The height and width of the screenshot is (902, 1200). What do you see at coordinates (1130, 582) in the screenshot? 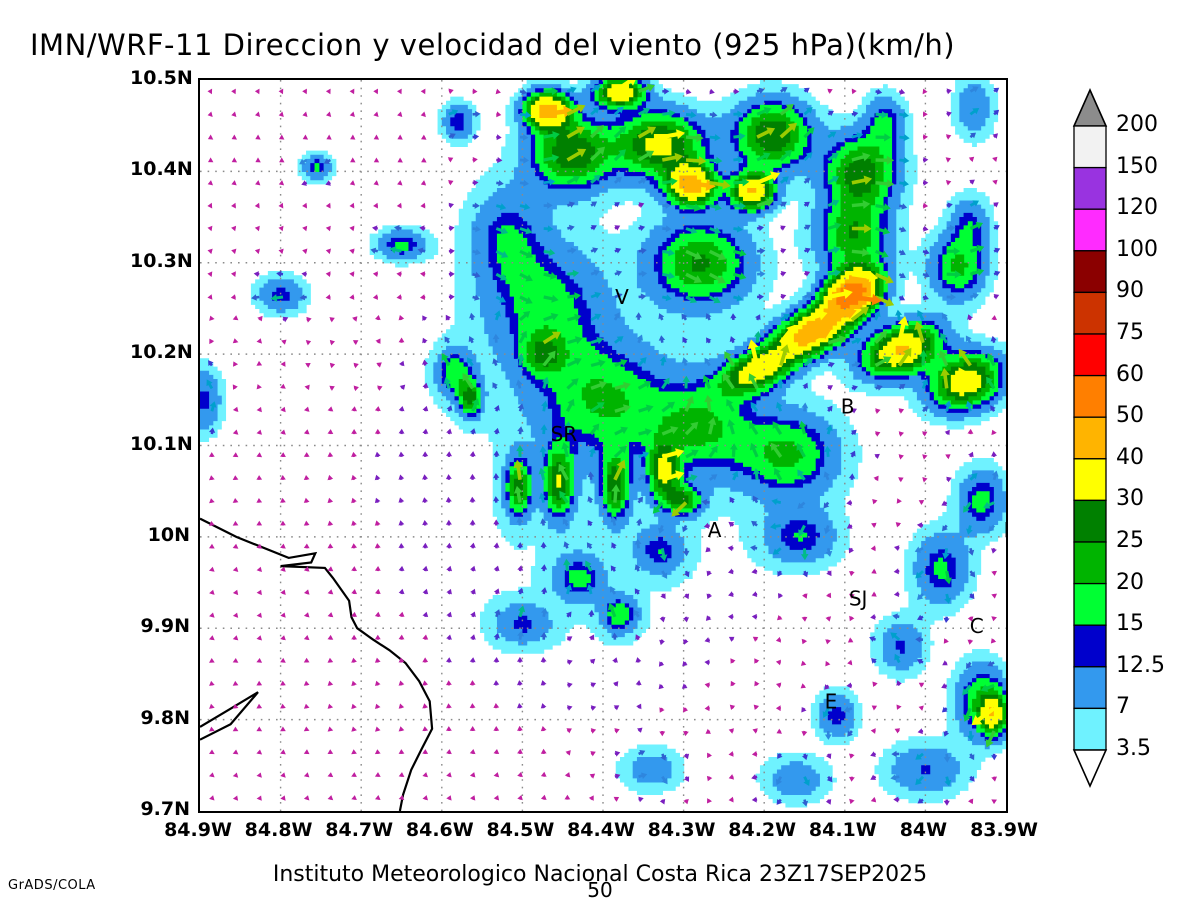
I see `colorbar-tick-label: 20` at bounding box center [1130, 582].